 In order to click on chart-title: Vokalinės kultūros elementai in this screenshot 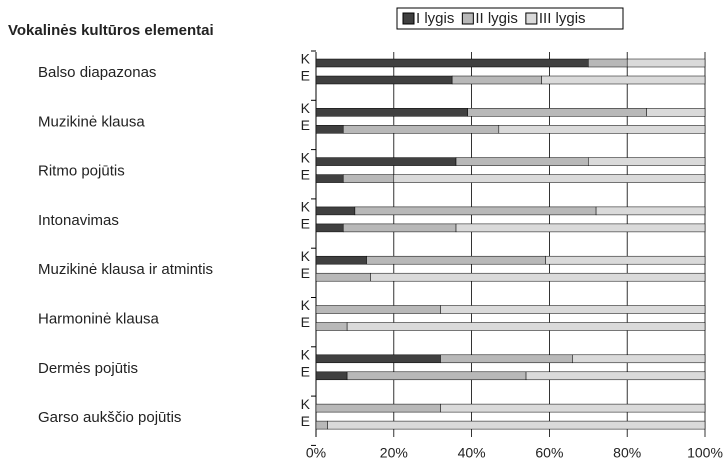, I will do `click(111, 30)`.